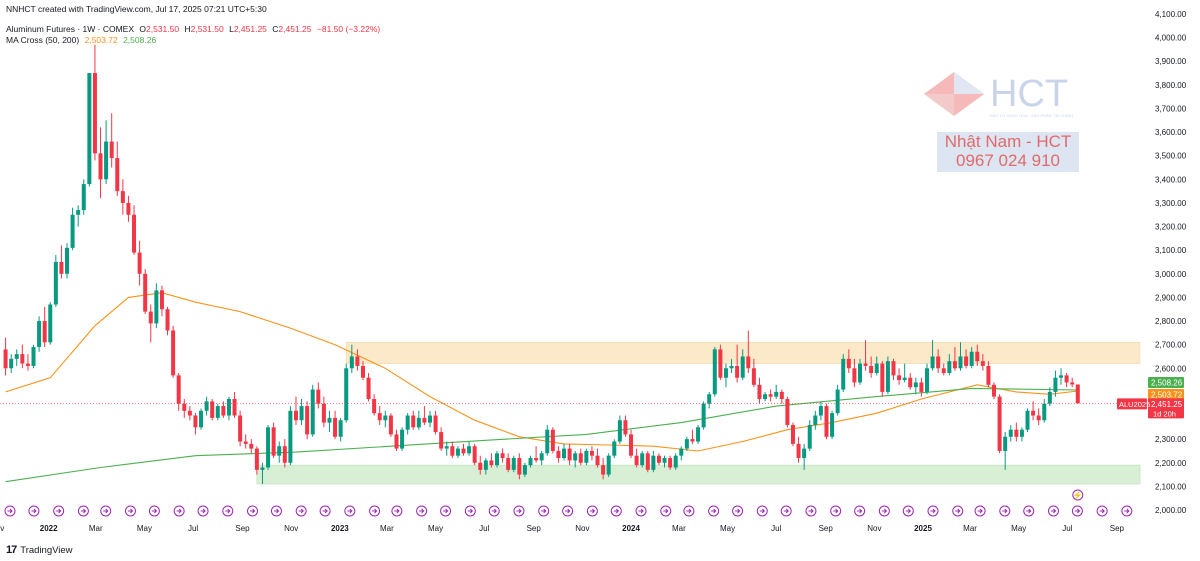 The height and width of the screenshot is (561, 1200). Describe the element at coordinates (39, 550) in the screenshot. I see `tradingview-footer: 17 TradingView` at that location.